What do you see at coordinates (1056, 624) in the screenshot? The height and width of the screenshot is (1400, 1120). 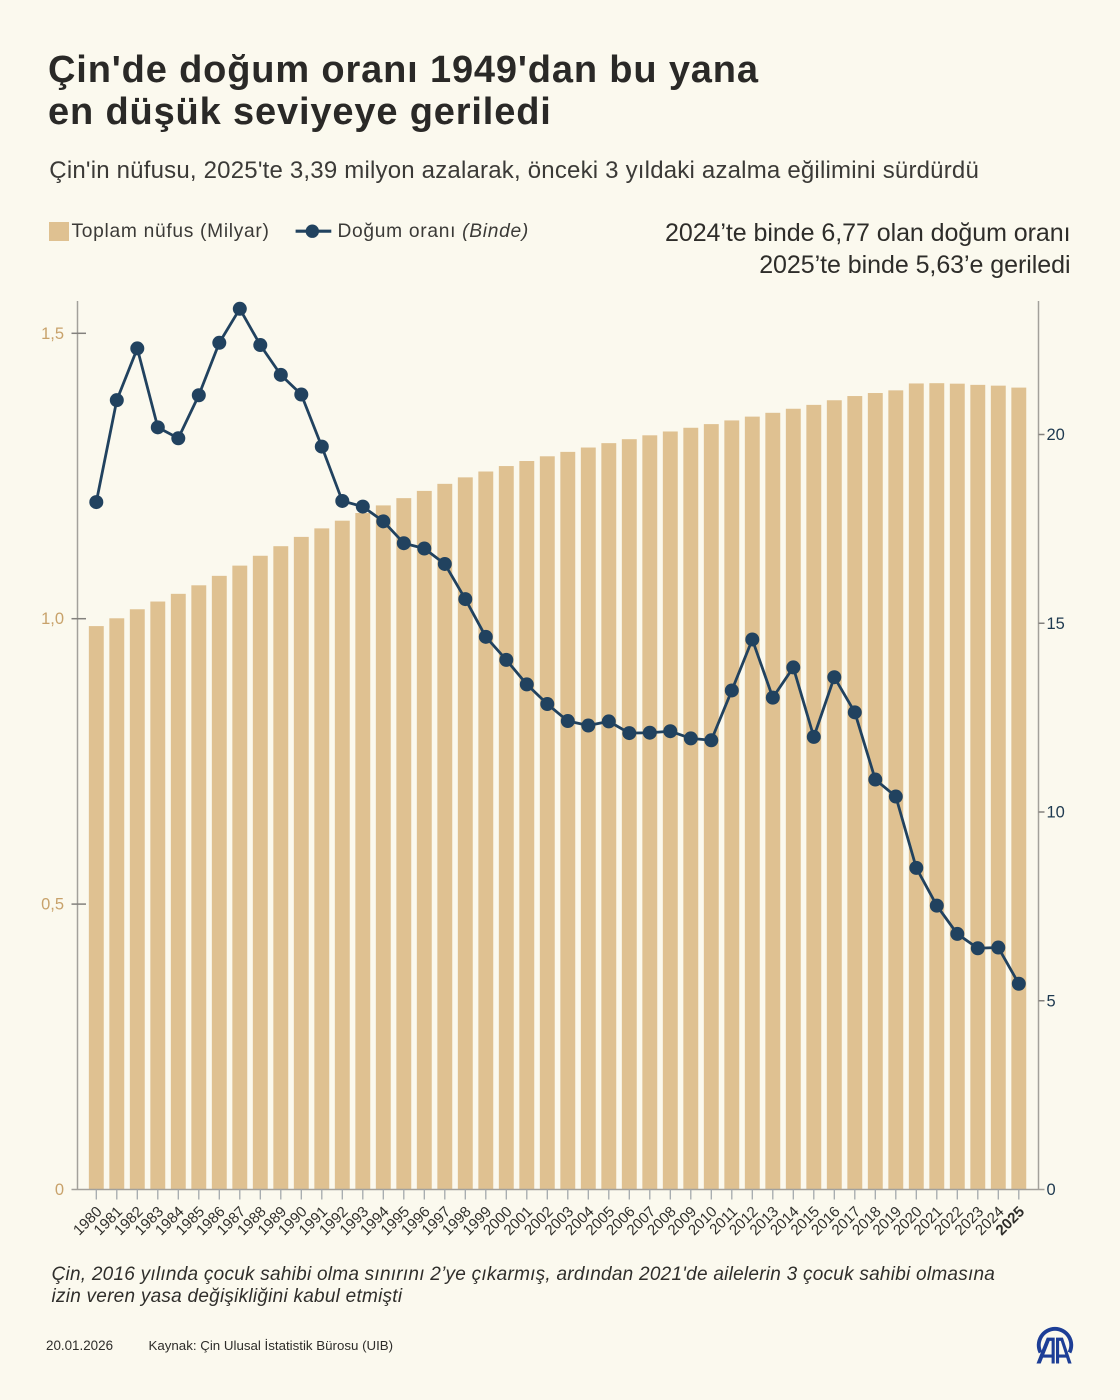 I see `svg-text: 15` at bounding box center [1056, 624].